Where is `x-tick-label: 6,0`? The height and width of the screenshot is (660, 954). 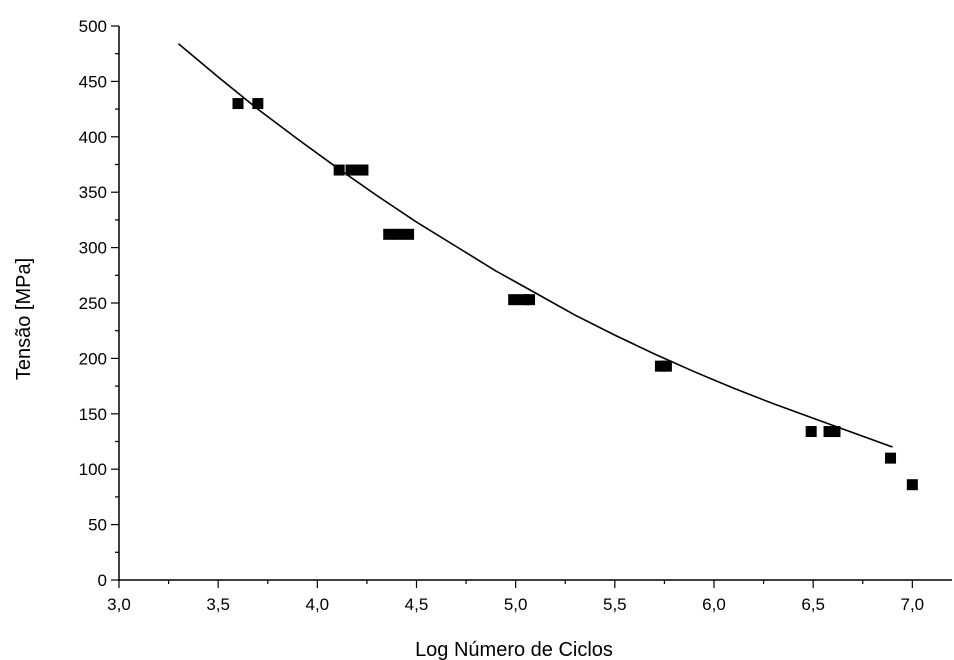 x-tick-label: 6,0 is located at coordinates (714, 604).